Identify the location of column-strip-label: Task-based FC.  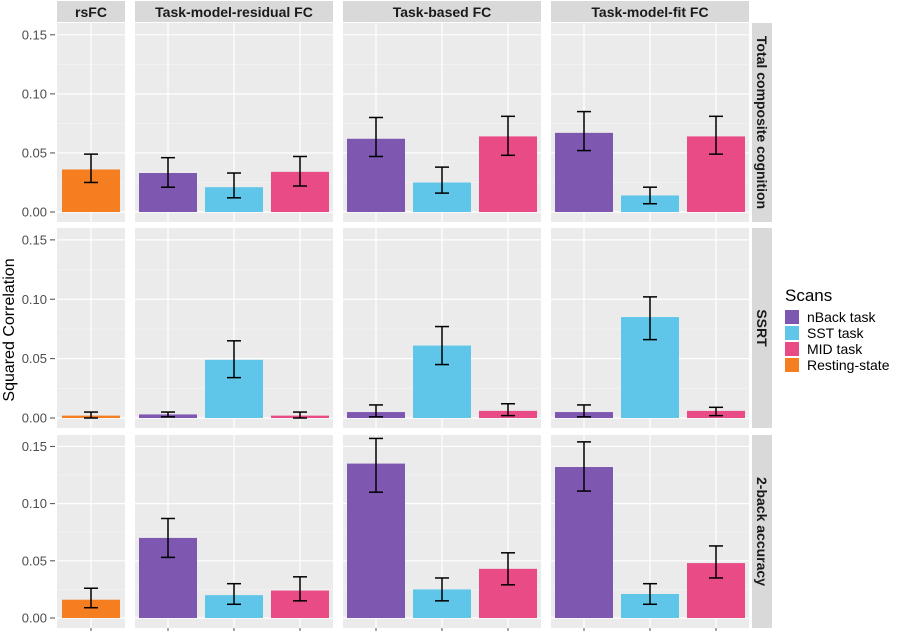
(442, 12).